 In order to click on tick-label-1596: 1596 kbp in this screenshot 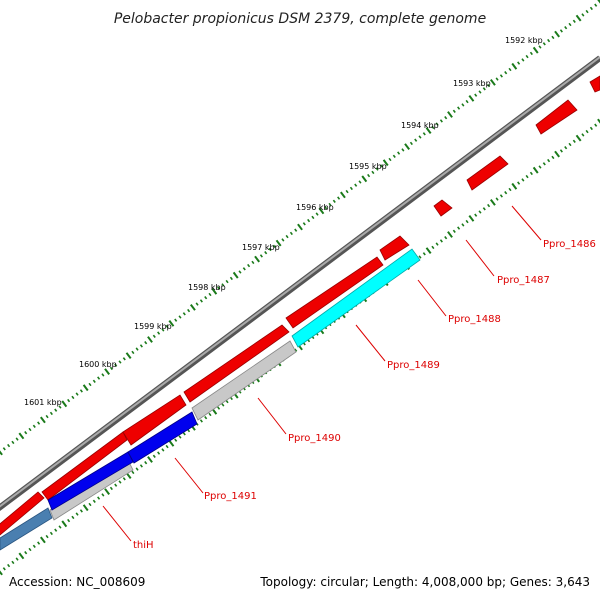, I will do `click(315, 207)`.